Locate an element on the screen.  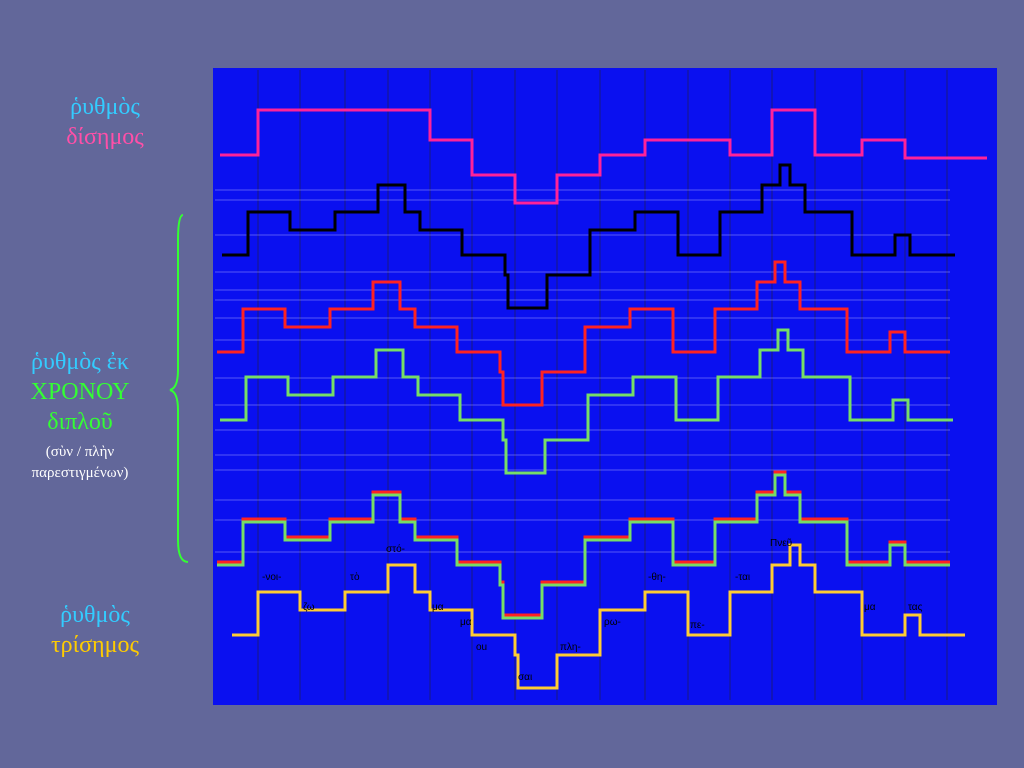
syllable: -θη- is located at coordinates (657, 577).